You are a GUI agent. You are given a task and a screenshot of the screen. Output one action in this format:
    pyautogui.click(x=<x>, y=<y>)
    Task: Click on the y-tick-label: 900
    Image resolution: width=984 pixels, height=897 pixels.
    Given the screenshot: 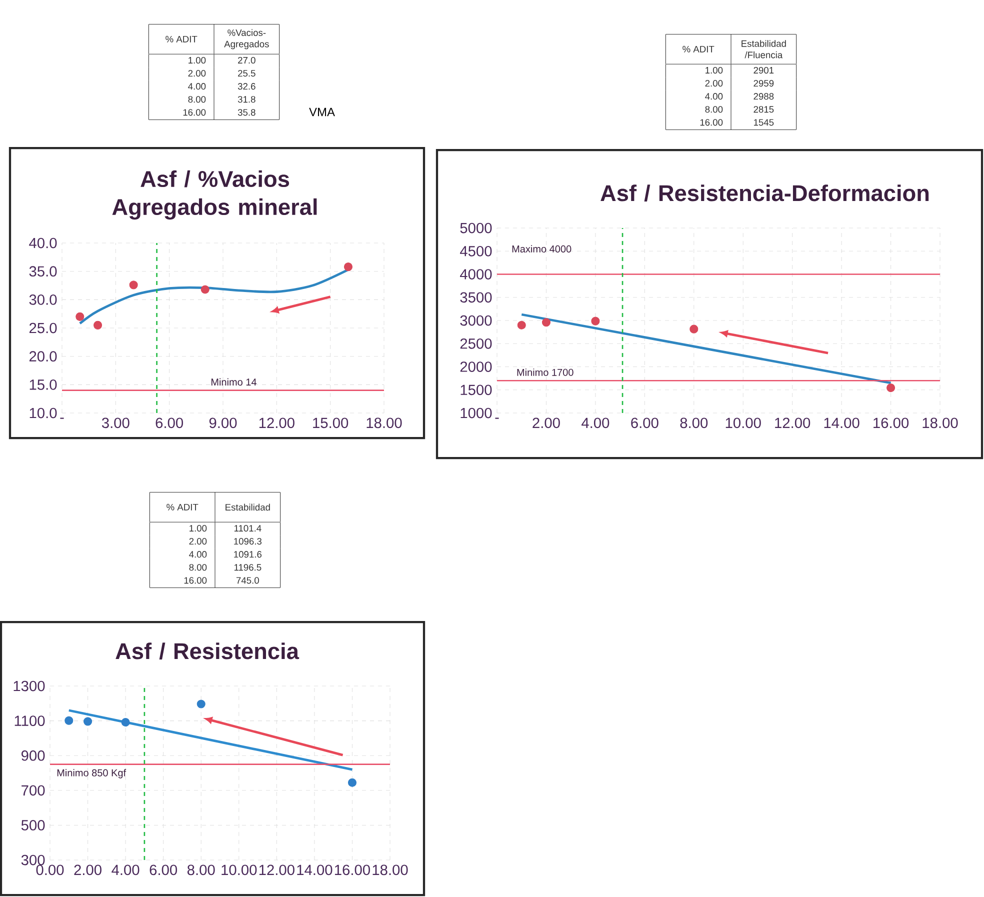 What is the action you would take?
    pyautogui.click(x=33, y=755)
    